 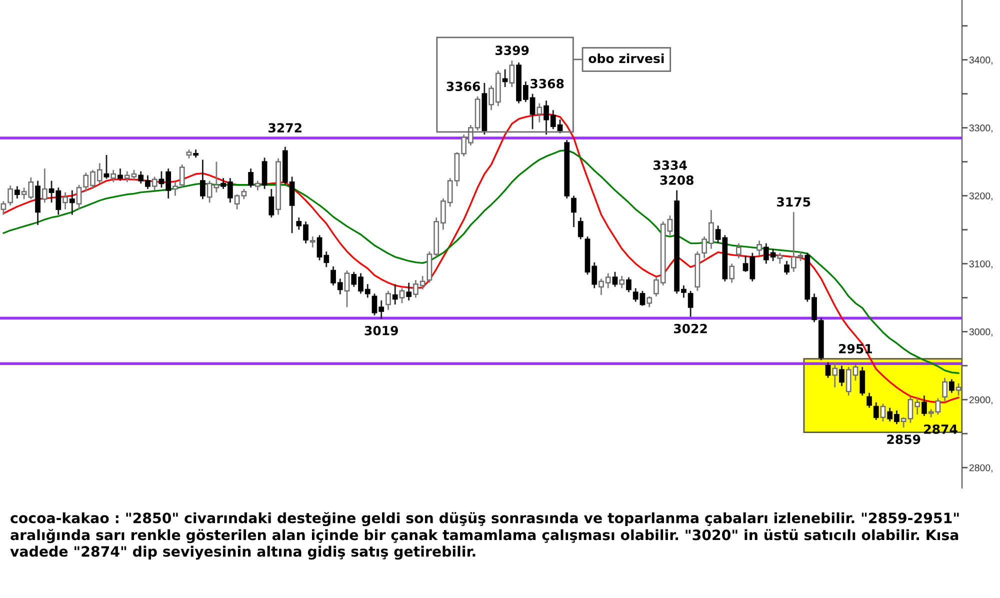 What do you see at coordinates (980, 400) in the screenshot?
I see `y-tick-label: 2900,` at bounding box center [980, 400].